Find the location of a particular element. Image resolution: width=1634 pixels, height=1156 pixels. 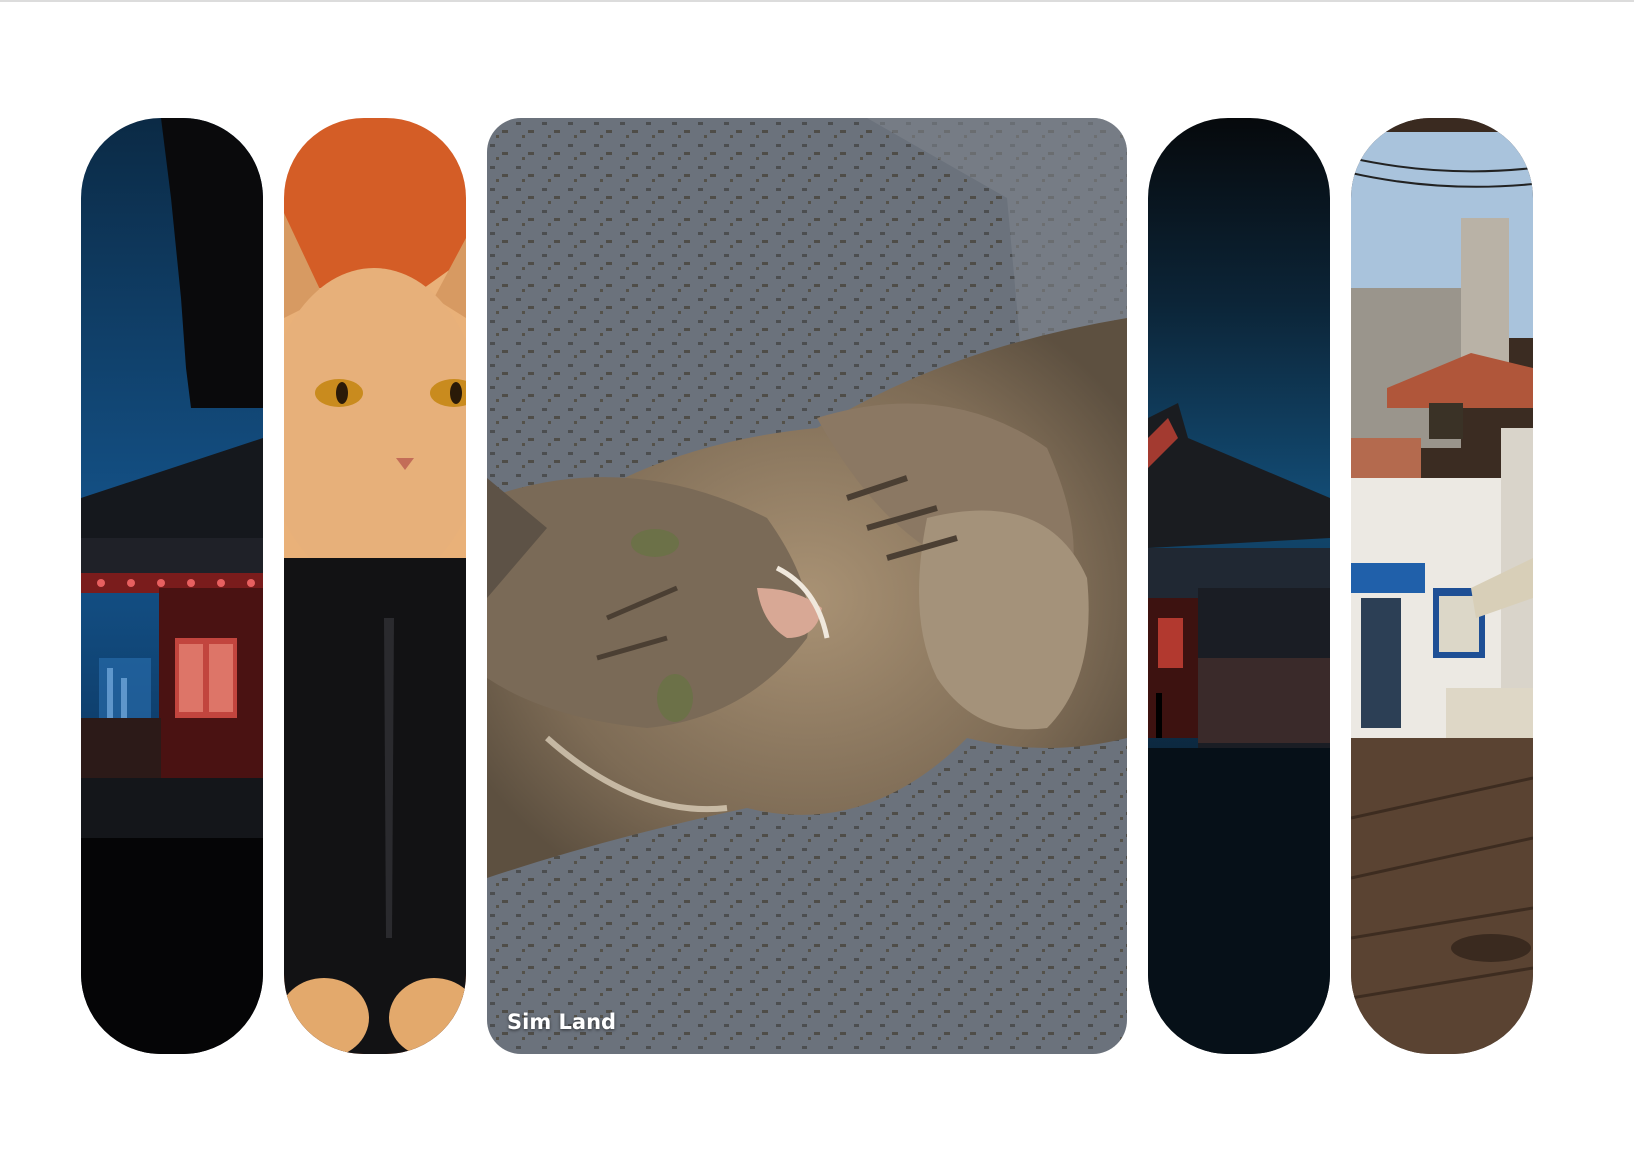

orange-cat-image is located at coordinates (375, 586).